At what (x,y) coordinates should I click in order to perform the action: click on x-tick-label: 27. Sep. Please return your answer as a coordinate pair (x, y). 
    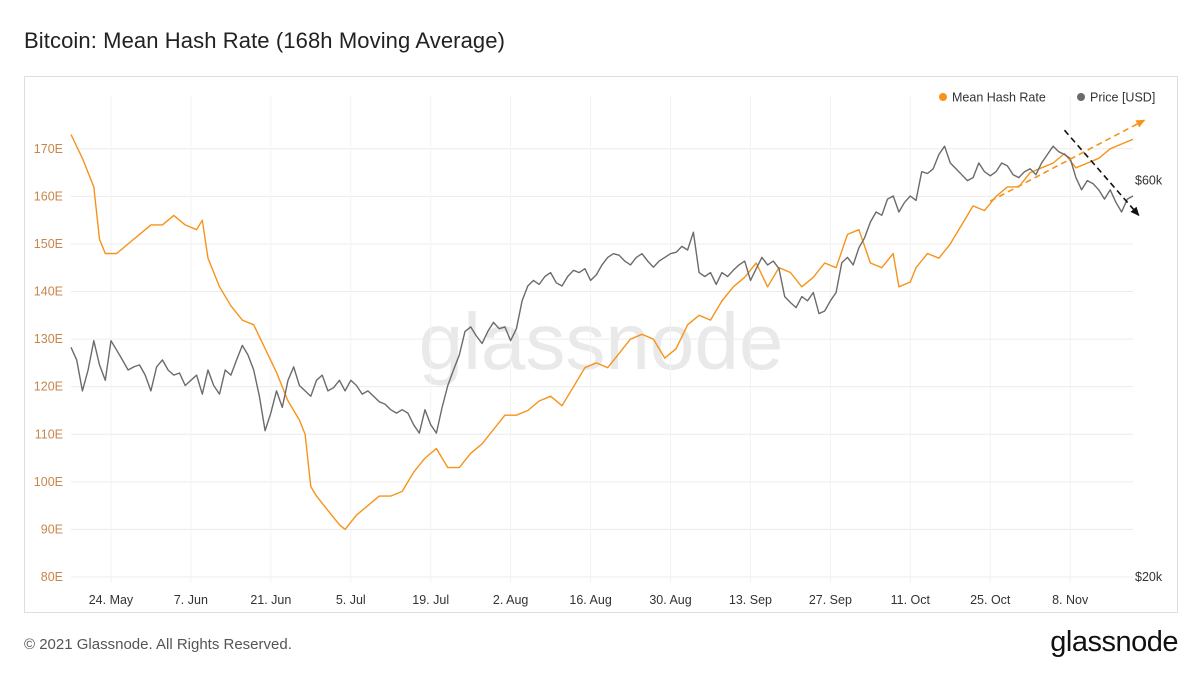
    Looking at the image, I should click on (830, 600).